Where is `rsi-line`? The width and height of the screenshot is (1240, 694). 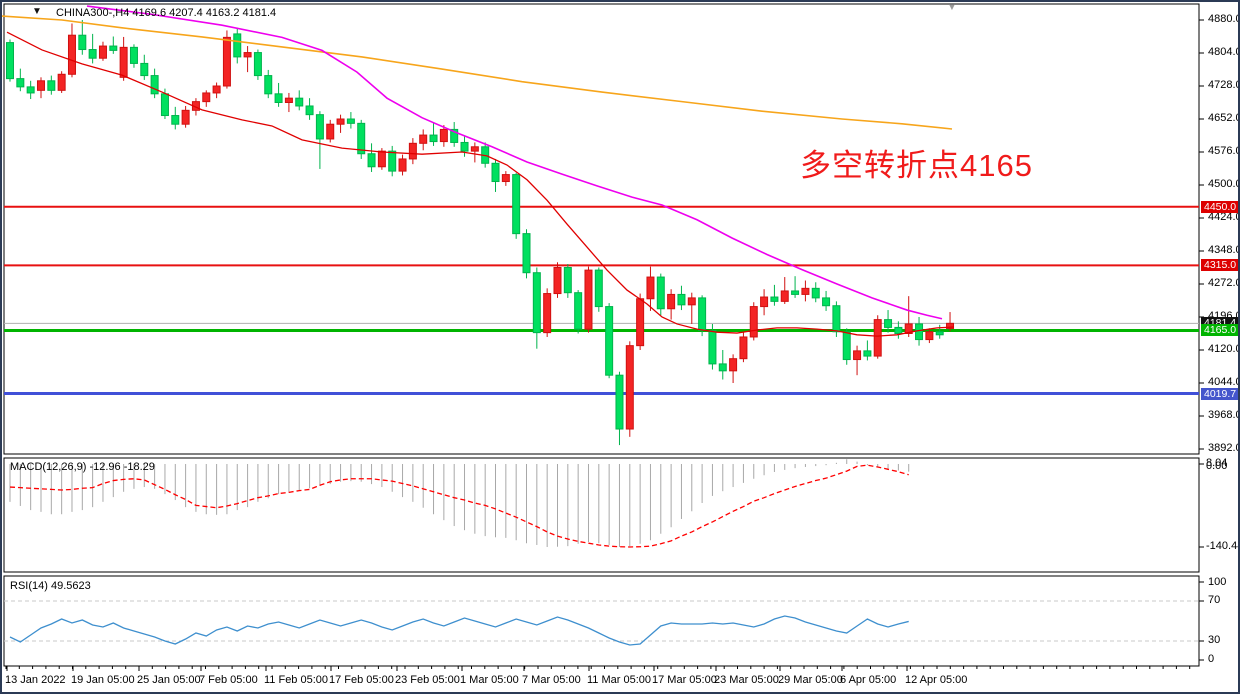
rsi-line is located at coordinates (459, 630).